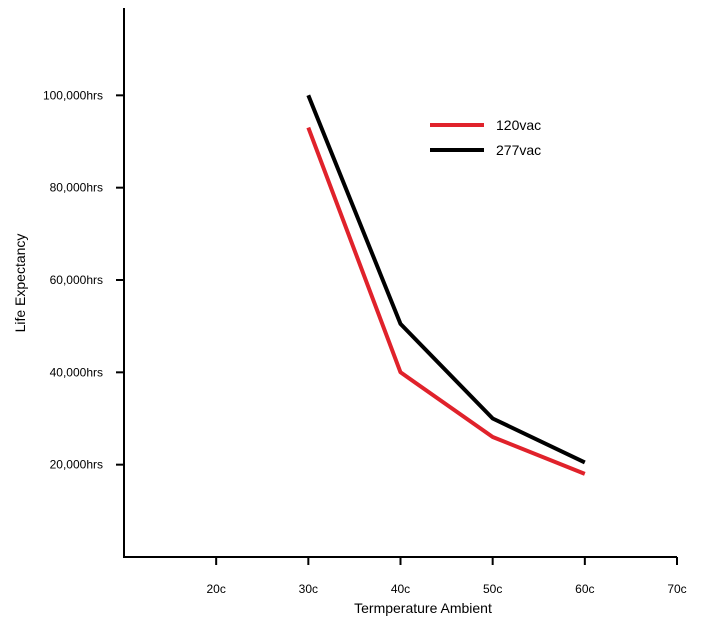 This screenshot has height=623, width=706. What do you see at coordinates (518, 125) in the screenshot?
I see `legend-label-120vac: 120vac` at bounding box center [518, 125].